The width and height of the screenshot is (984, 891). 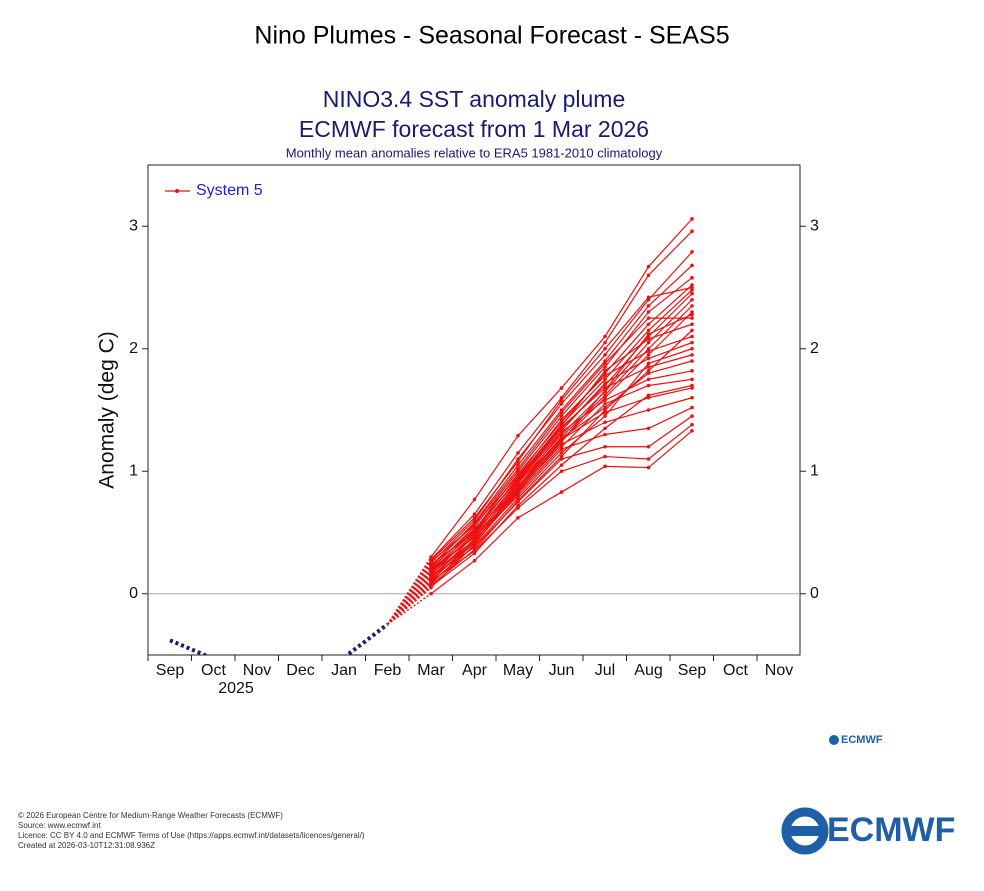 I want to click on y-tick-label: 2, so click(x=133, y=348).